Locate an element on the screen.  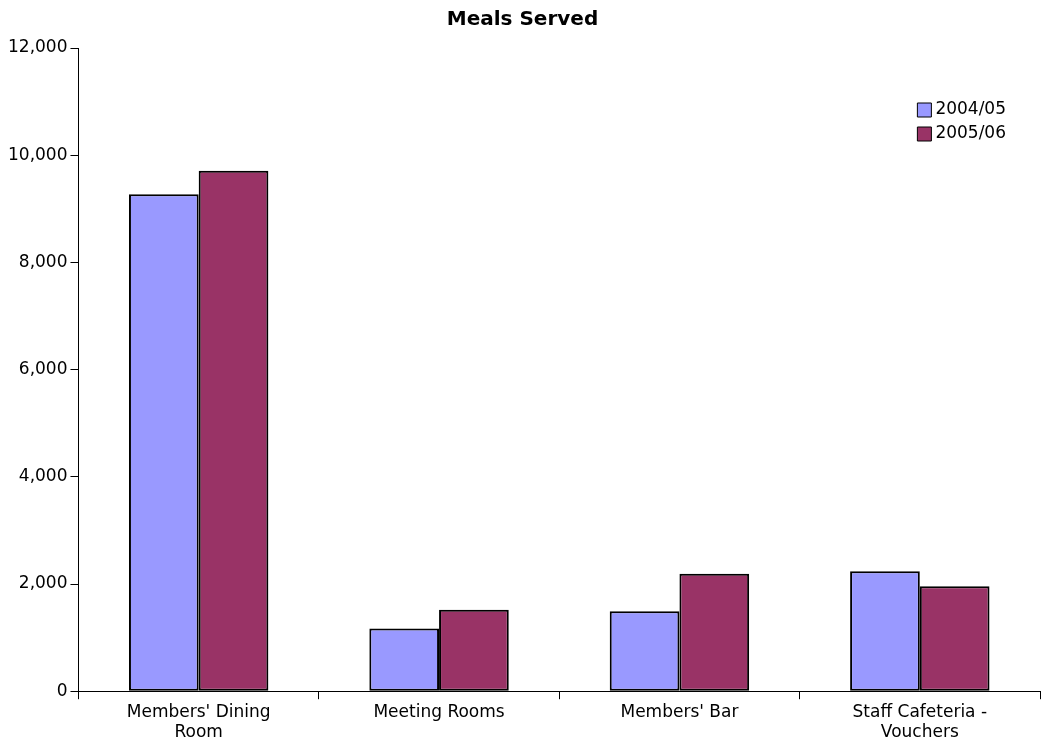
y-tick-label: 2,000 is located at coordinates (43, 582).